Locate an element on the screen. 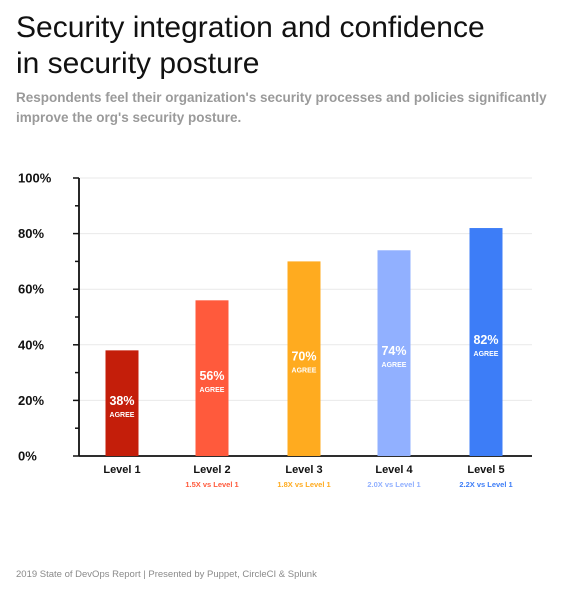 The height and width of the screenshot is (594, 572). y-tick-label: 100% is located at coordinates (35, 178).